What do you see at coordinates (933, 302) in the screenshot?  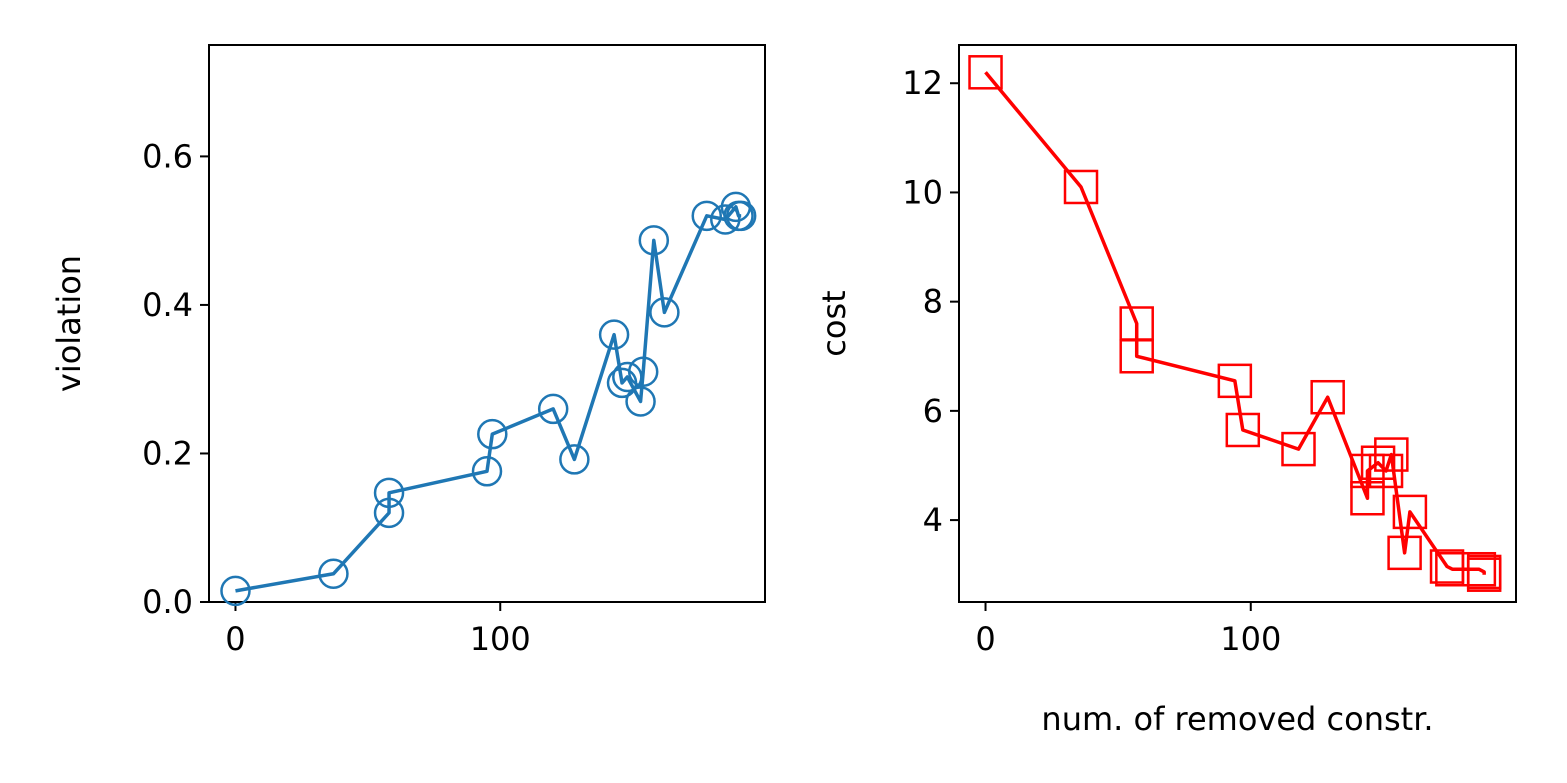 I see `y-tick-label: 8` at bounding box center [933, 302].